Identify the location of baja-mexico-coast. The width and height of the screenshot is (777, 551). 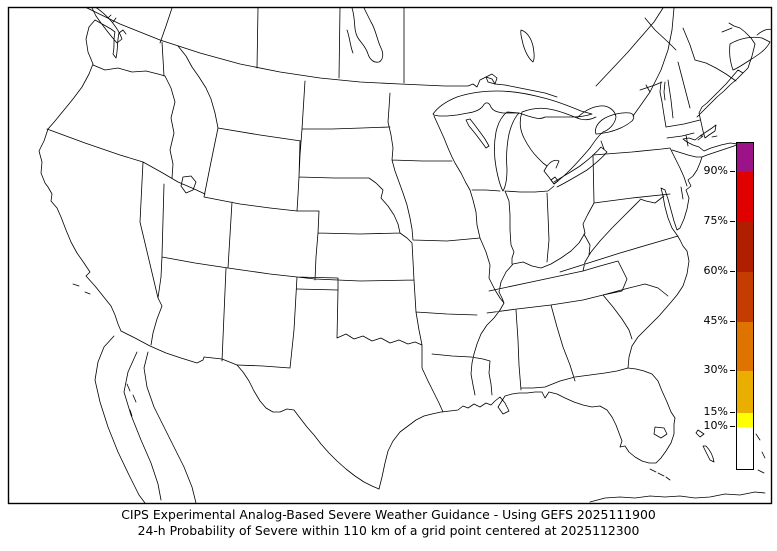
(145, 419).